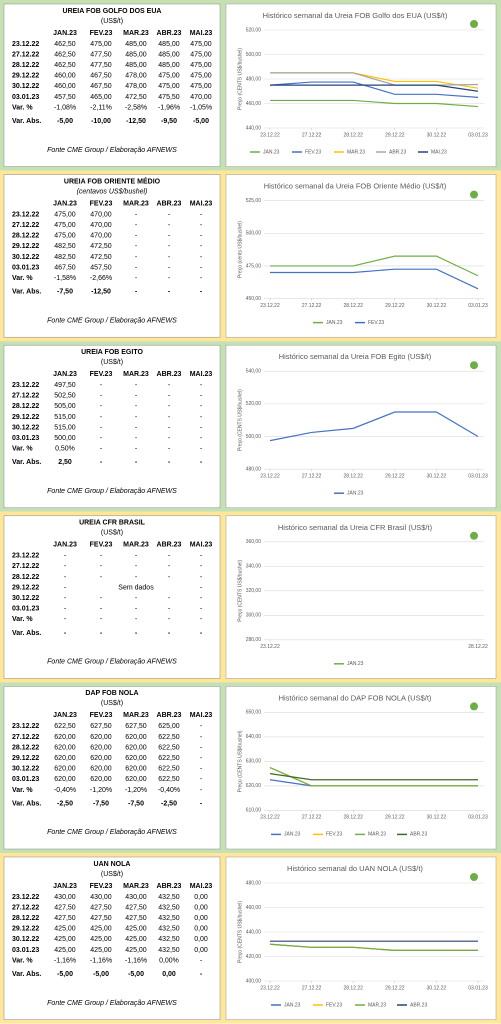 This screenshot has height=1024, width=501. I want to click on x-tick-label: 03.01.23, so click(478, 988).